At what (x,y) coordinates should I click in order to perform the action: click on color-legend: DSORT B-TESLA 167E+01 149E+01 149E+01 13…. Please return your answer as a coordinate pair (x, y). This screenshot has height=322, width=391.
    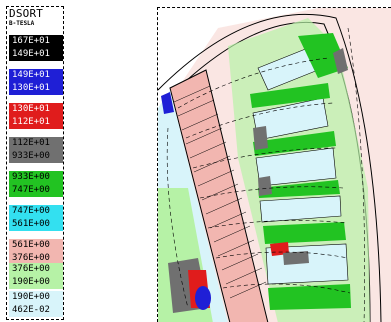
    Looking at the image, I should click on (35, 163).